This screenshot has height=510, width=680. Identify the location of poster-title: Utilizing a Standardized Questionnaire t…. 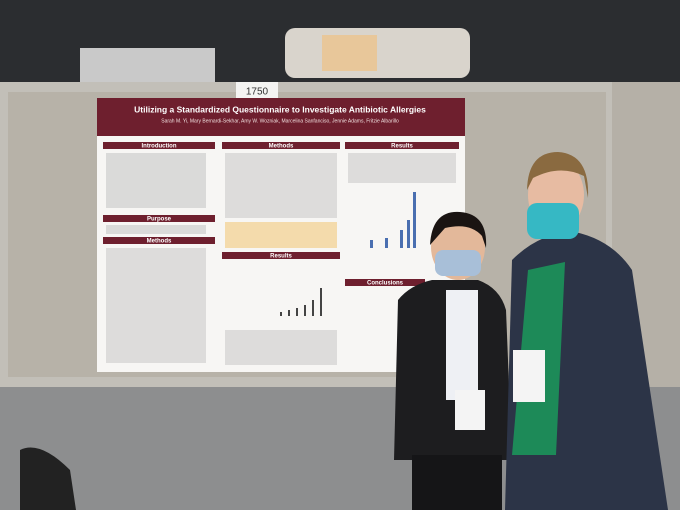
(280, 109).